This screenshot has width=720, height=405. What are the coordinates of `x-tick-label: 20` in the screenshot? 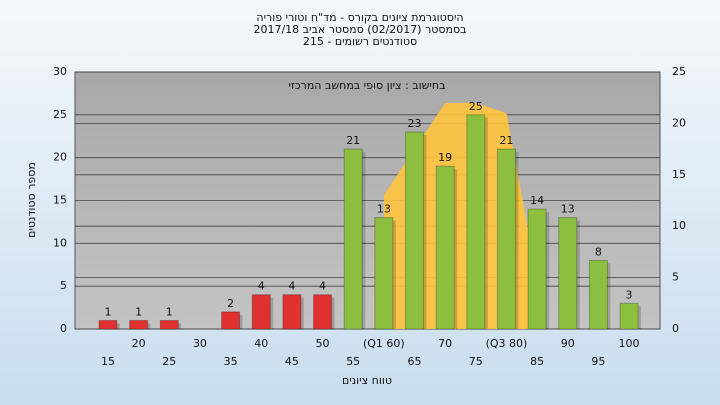 It's located at (139, 343).